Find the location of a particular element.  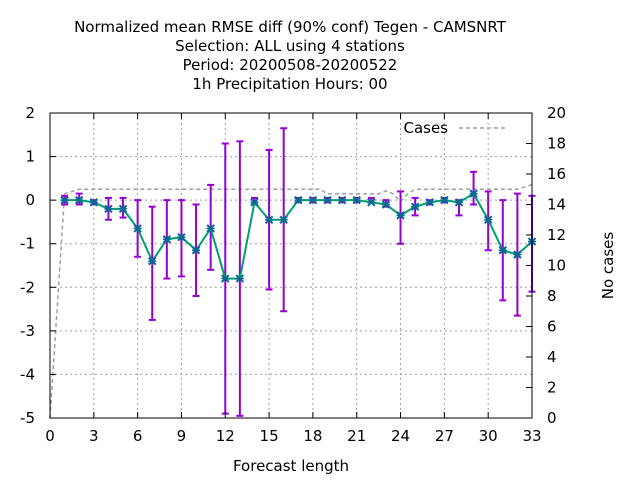

y2-tick-label: 6 is located at coordinates (552, 327).